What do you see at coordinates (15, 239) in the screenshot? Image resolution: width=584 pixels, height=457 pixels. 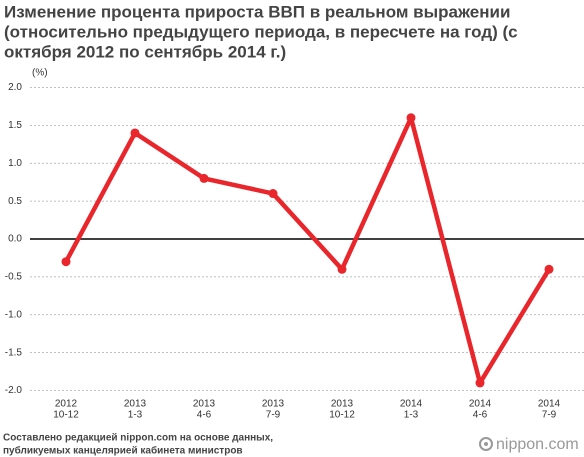 I see `y-tick-label: 0.0` at bounding box center [15, 239].